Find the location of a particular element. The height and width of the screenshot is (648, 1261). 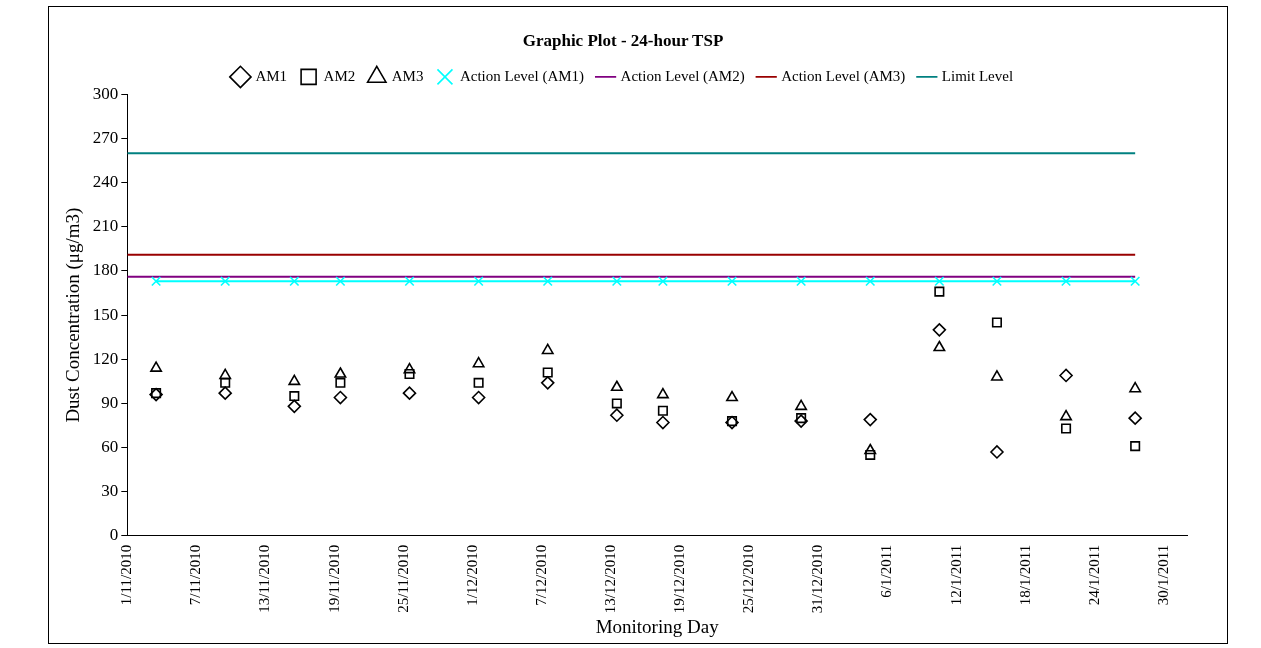

x-tick-label: 30/1/2011 is located at coordinates (1162, 575).